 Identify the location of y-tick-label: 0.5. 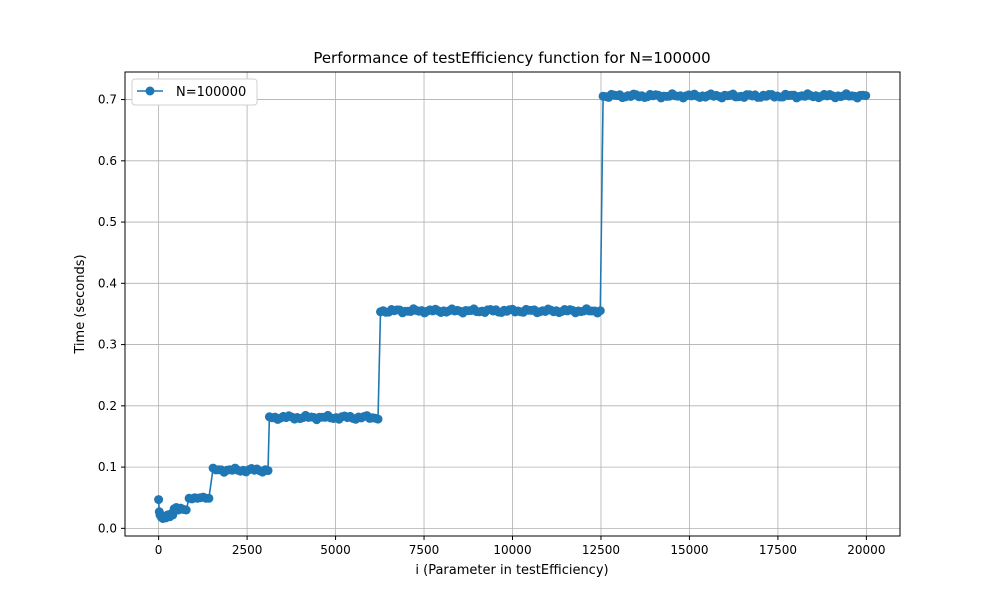
(107, 222).